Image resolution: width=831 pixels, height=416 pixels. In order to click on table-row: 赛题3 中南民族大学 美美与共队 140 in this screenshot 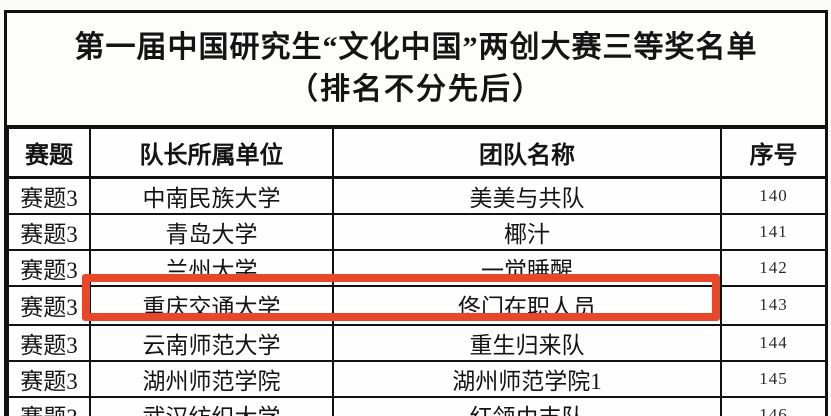, I will do `click(417, 195)`.